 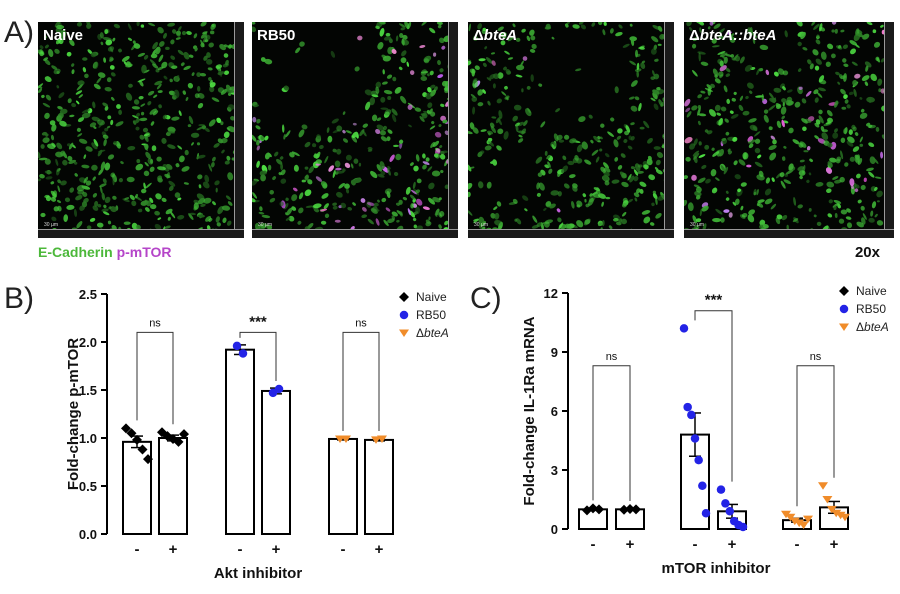 What do you see at coordinates (355, 130) in the screenshot?
I see `micrograph-rb50: RB50 30 µm` at bounding box center [355, 130].